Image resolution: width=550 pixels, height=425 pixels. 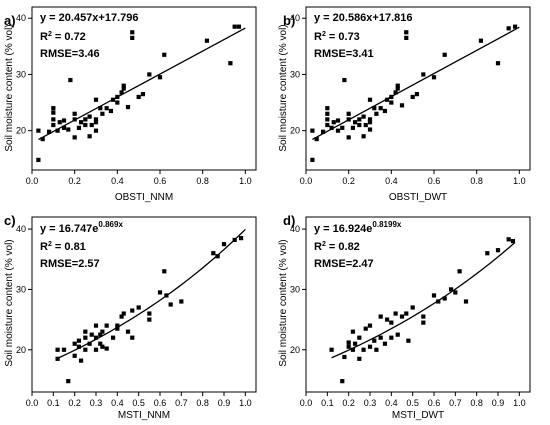 What do you see at coordinates (53, 403) in the screenshot?
I see `panel-c-x-tick-label-1: 0.1` at bounding box center [53, 403].